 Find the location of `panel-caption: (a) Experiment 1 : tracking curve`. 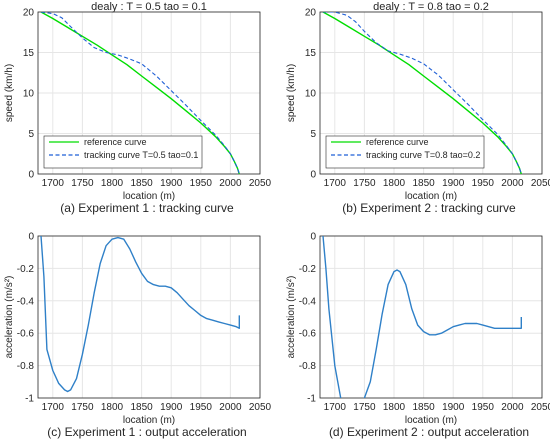

panel-caption: (a) Experiment 1 : tracking curve is located at coordinates (147, 208).